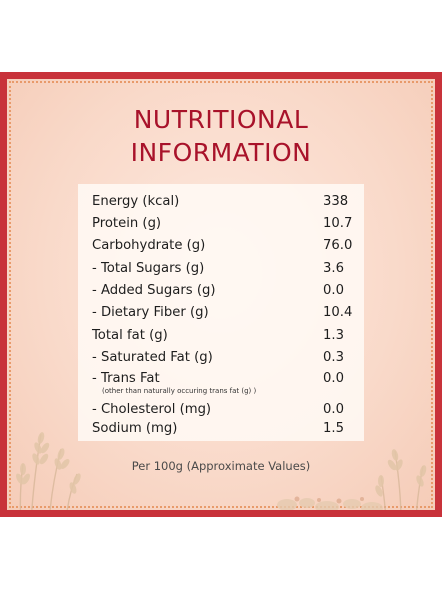 The height and width of the screenshot is (590, 442). I want to click on row-label: Sodium (mg), so click(135, 428).